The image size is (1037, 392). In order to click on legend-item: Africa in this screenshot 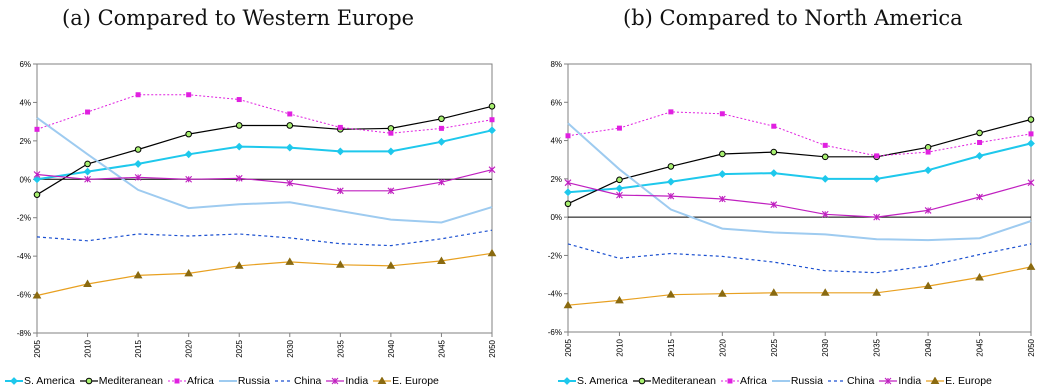, I will do `click(743, 381)`.